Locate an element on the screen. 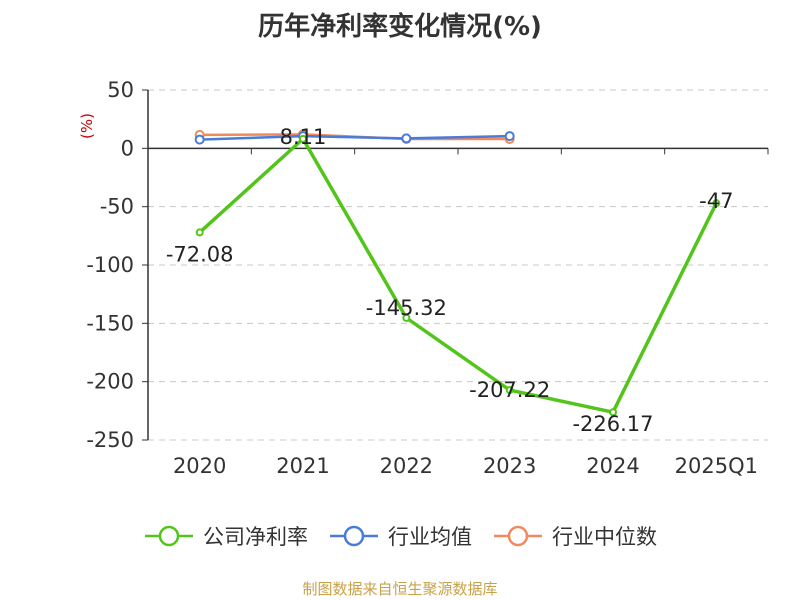 The width and height of the screenshot is (800, 600). legend-item: 行业均值 is located at coordinates (400, 536).